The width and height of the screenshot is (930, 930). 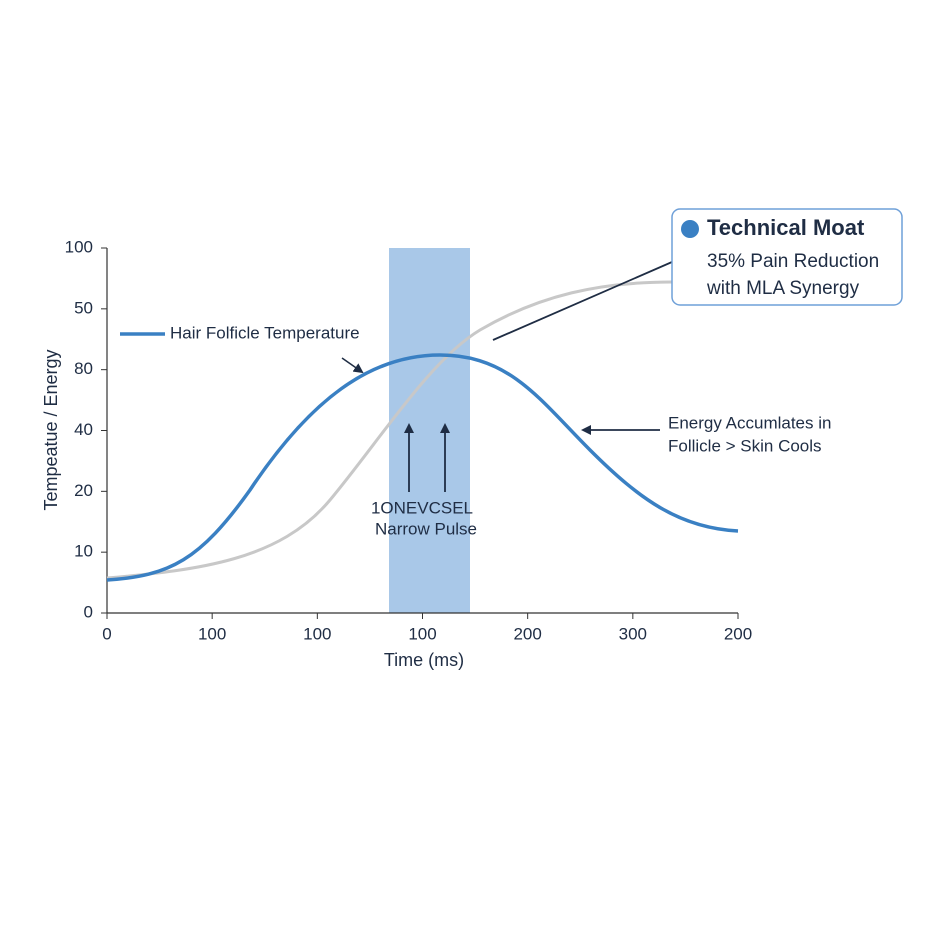 What do you see at coordinates (749, 422) in the screenshot?
I see `energy-label: Energy Accumlates in` at bounding box center [749, 422].